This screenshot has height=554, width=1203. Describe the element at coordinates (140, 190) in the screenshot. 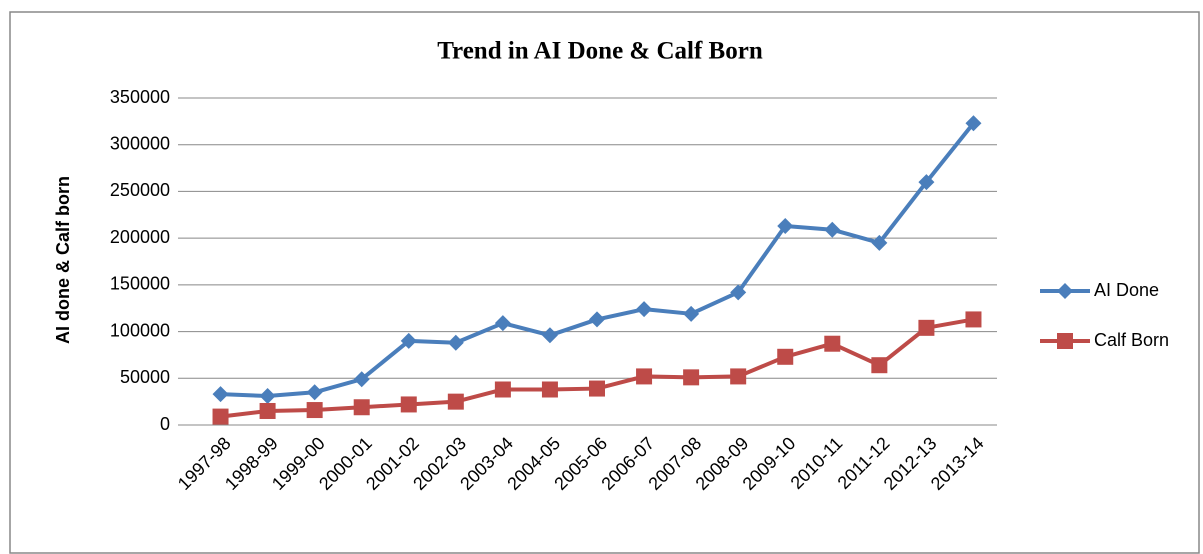

I see `y-tick-label: 250000` at that location.